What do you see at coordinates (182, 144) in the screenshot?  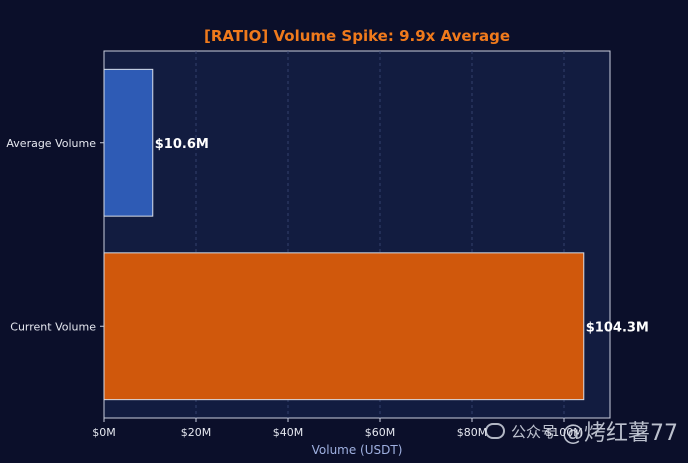 I see `data-label: $10.6M` at bounding box center [182, 144].